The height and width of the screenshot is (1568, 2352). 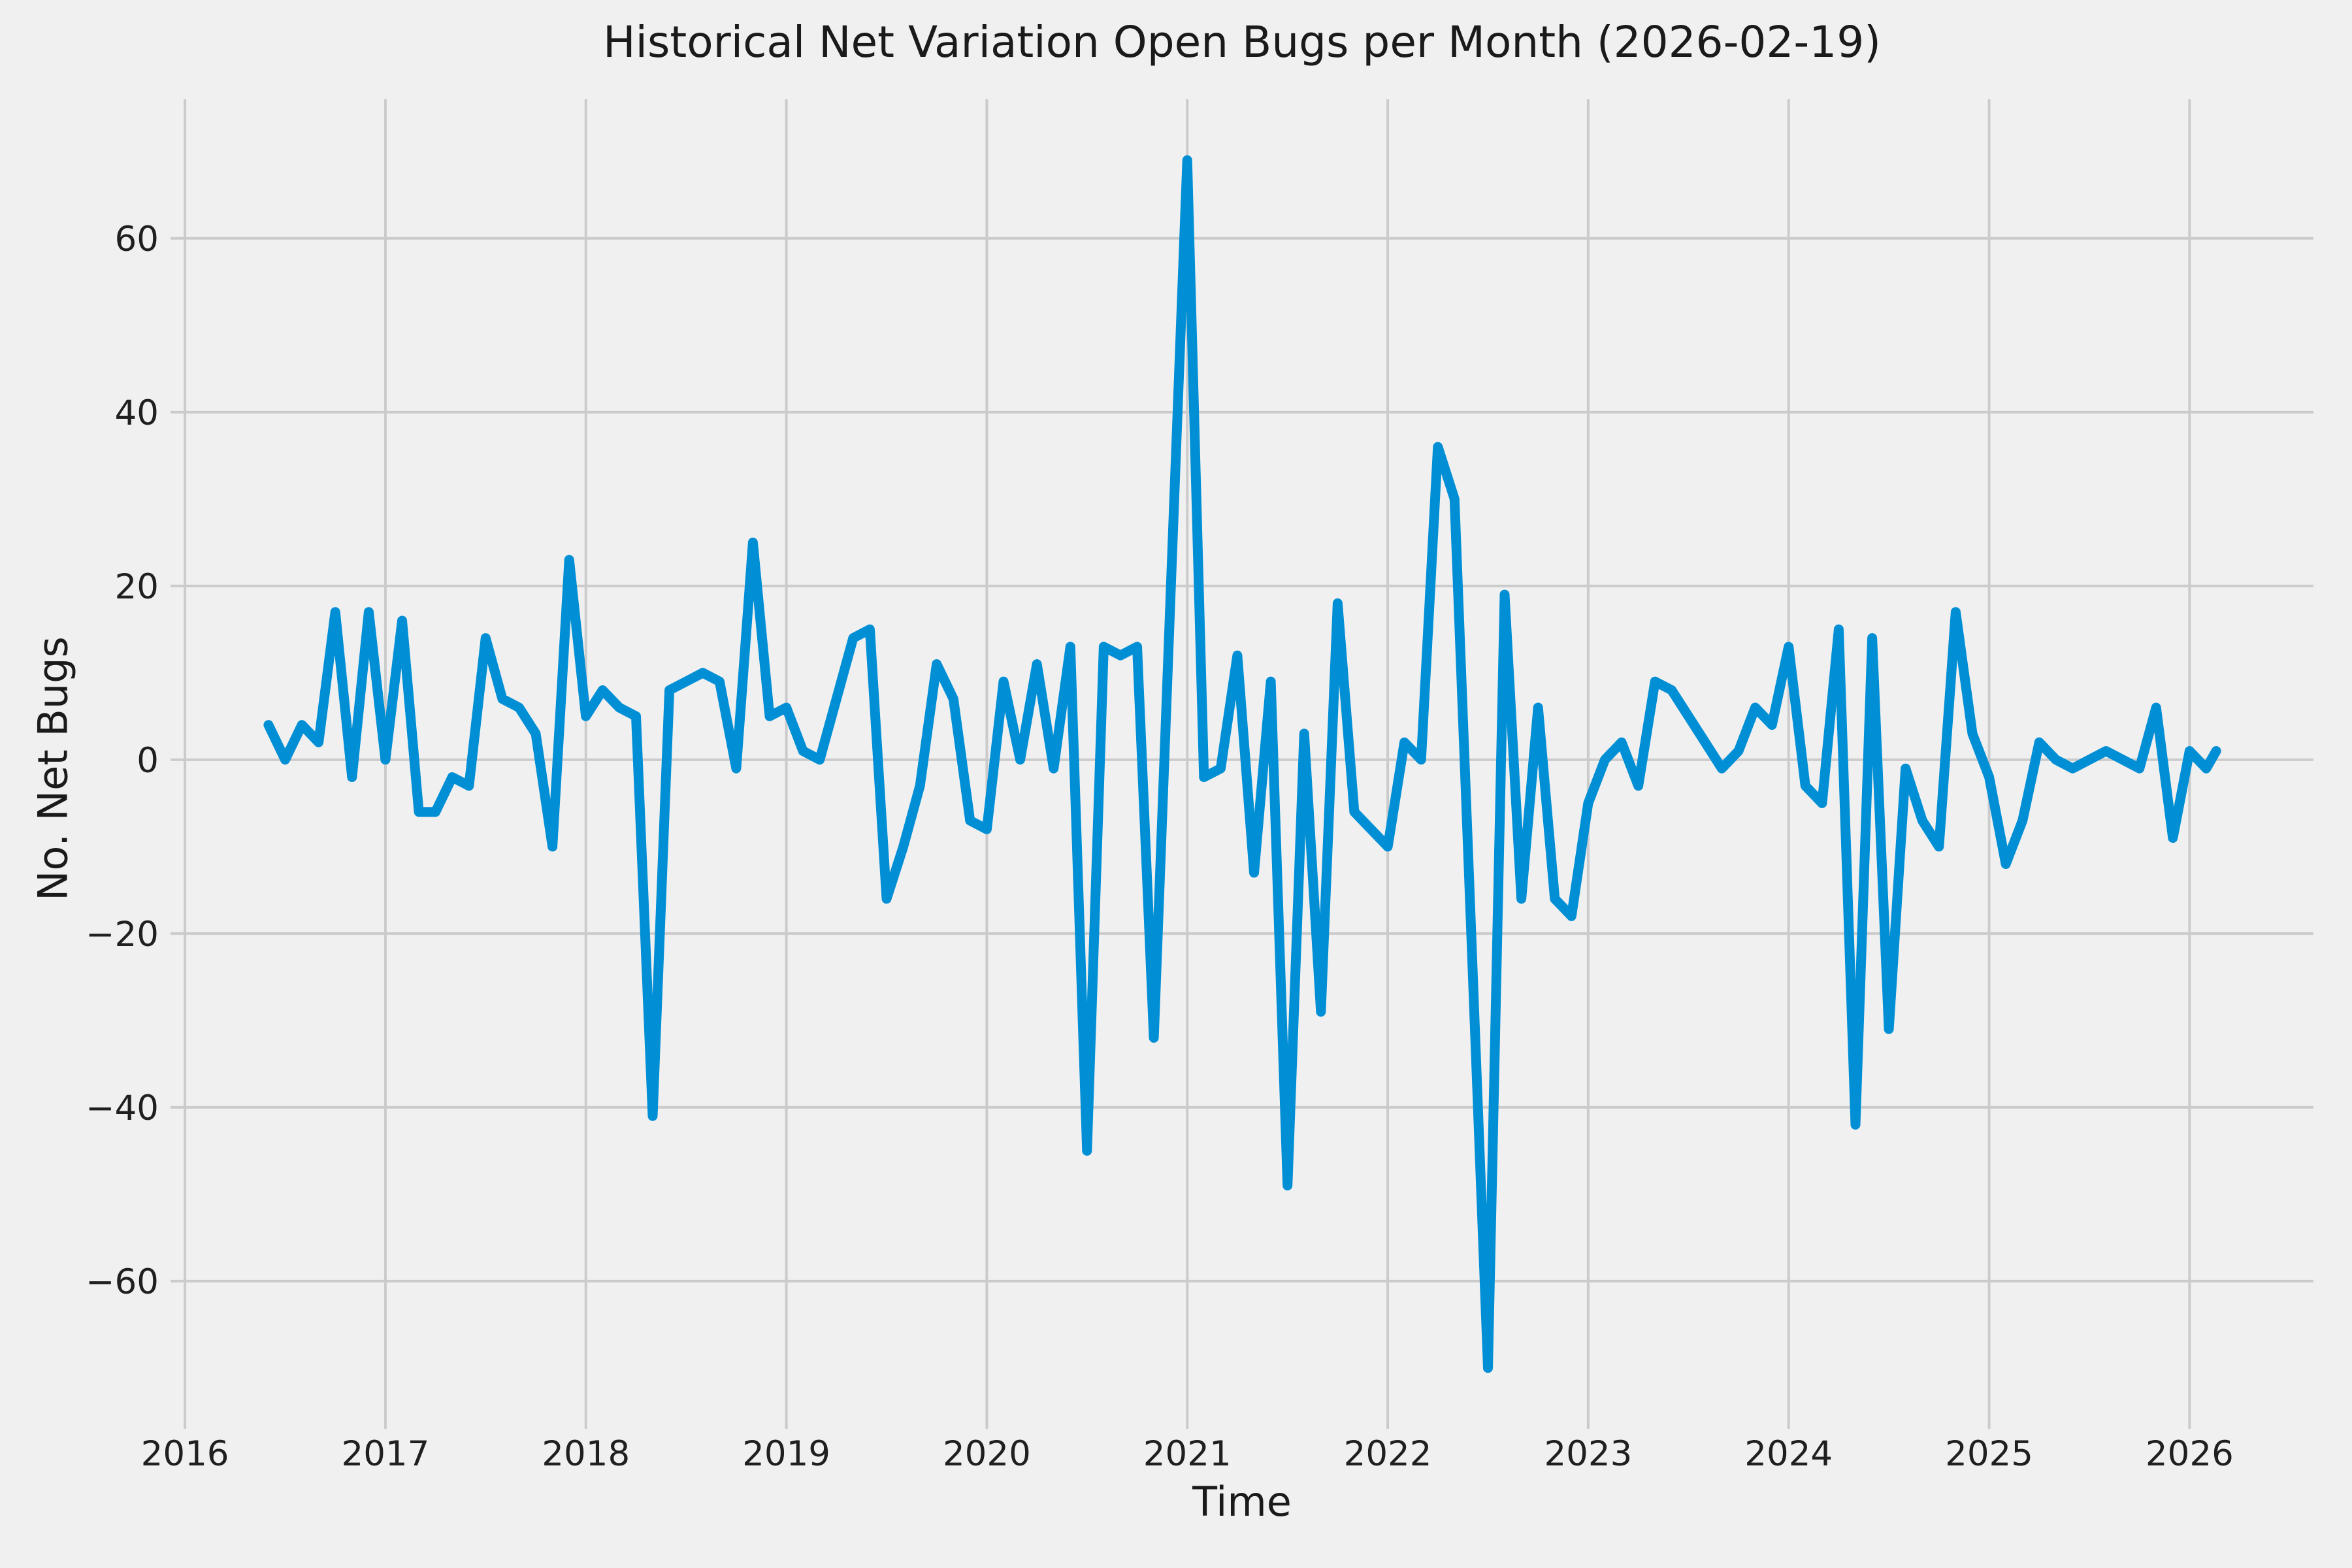 What do you see at coordinates (122, 1108) in the screenshot?
I see `y-tick-label--40: −40` at bounding box center [122, 1108].